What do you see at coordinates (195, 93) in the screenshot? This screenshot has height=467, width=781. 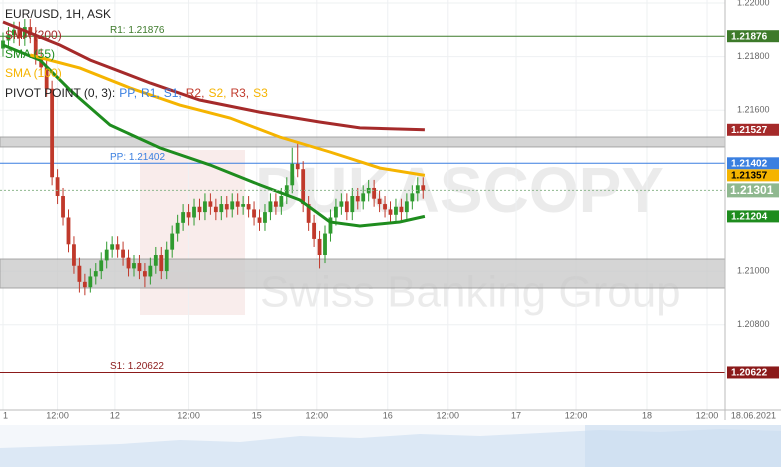 I see `pivot-item: R2,` at bounding box center [195, 93].